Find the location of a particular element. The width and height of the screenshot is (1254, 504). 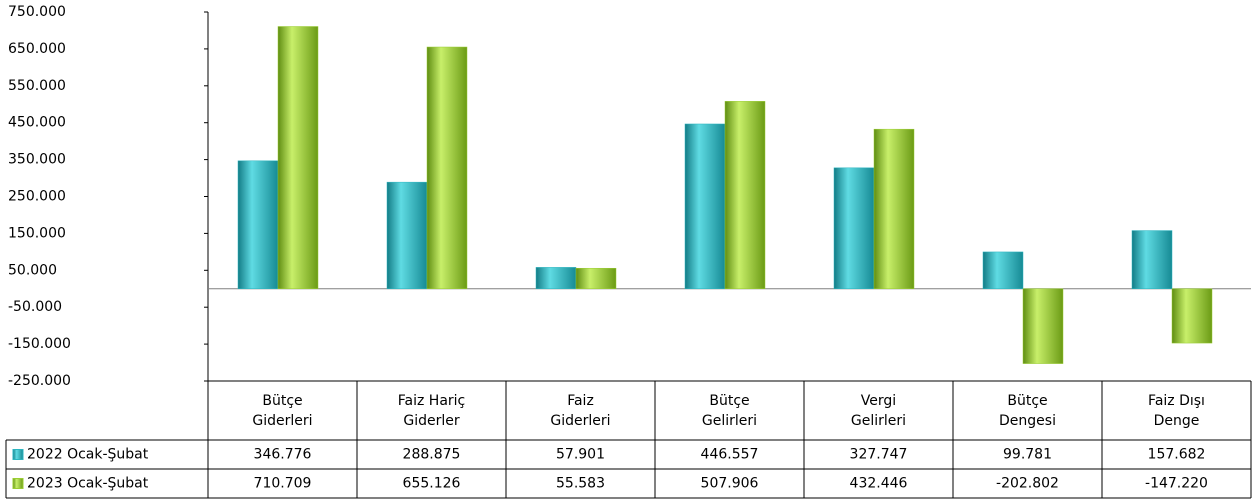

y-tick-label: 150.000 is located at coordinates (37, 233).